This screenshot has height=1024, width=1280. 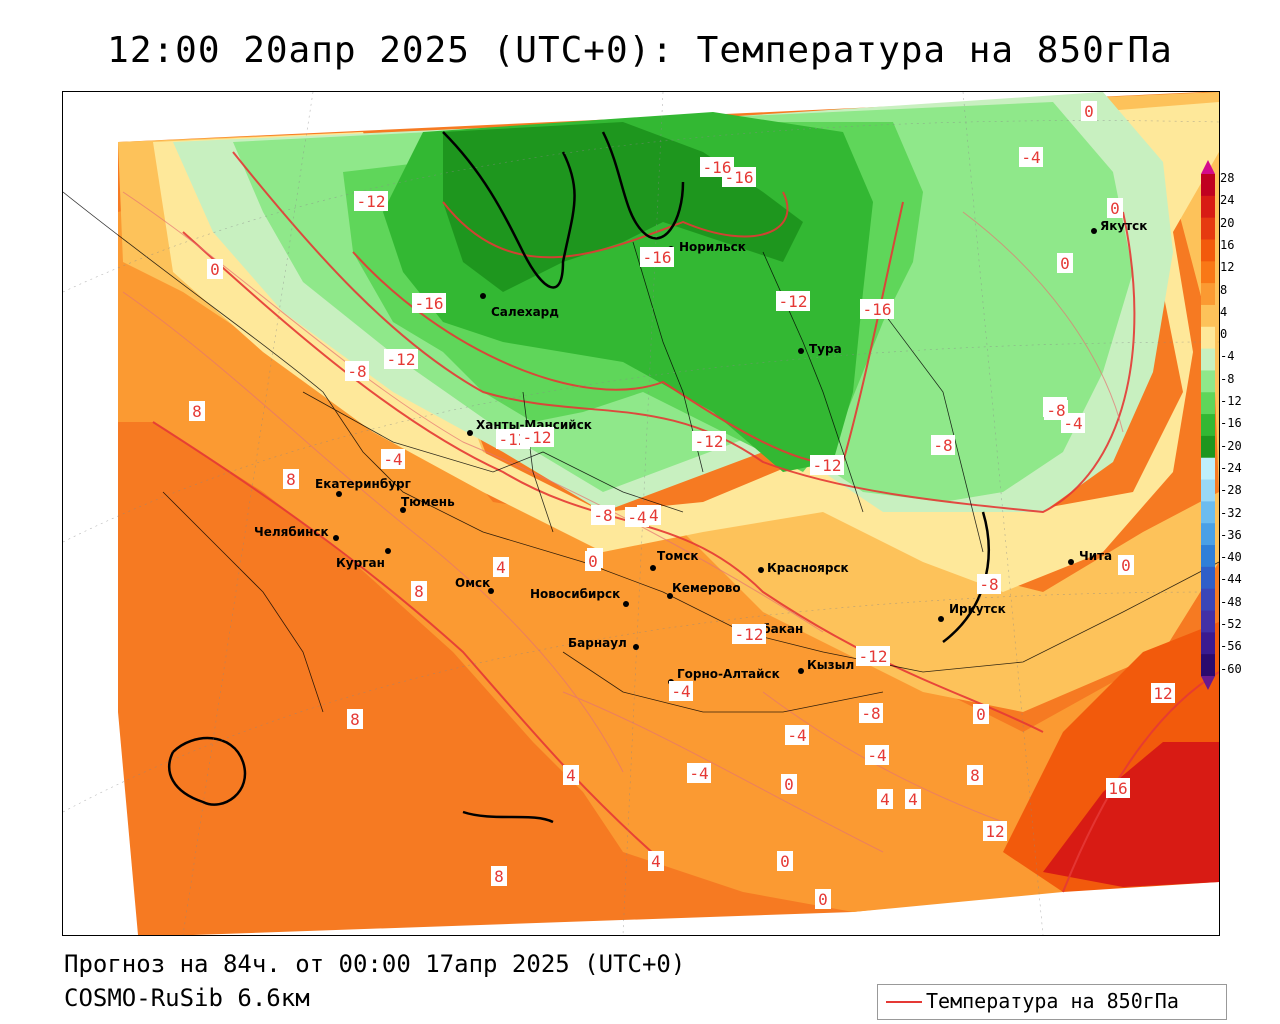 I want to click on colorbar-tick-label: 0, so click(x=1224, y=334).